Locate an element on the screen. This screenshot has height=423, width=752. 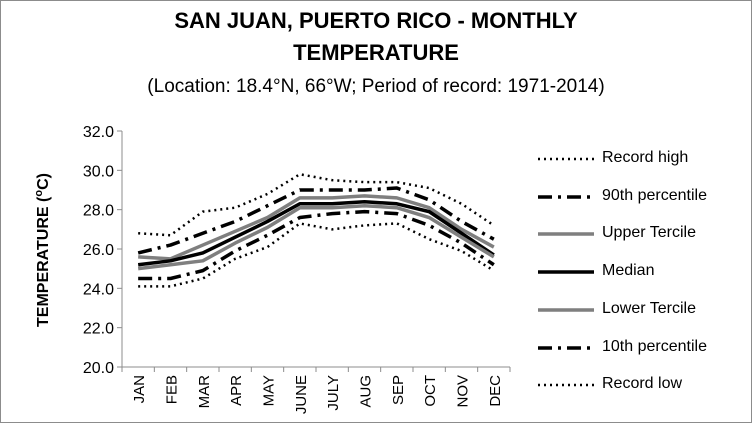
legend-item: Lower Tercile is located at coordinates (641, 310).